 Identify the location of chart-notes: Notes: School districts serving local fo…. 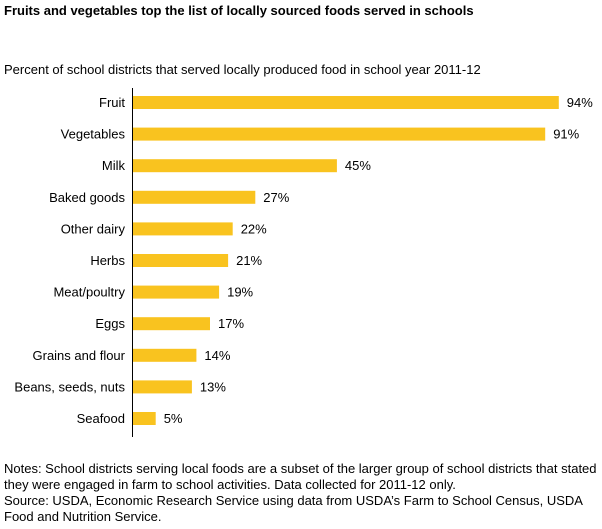
(302, 493).